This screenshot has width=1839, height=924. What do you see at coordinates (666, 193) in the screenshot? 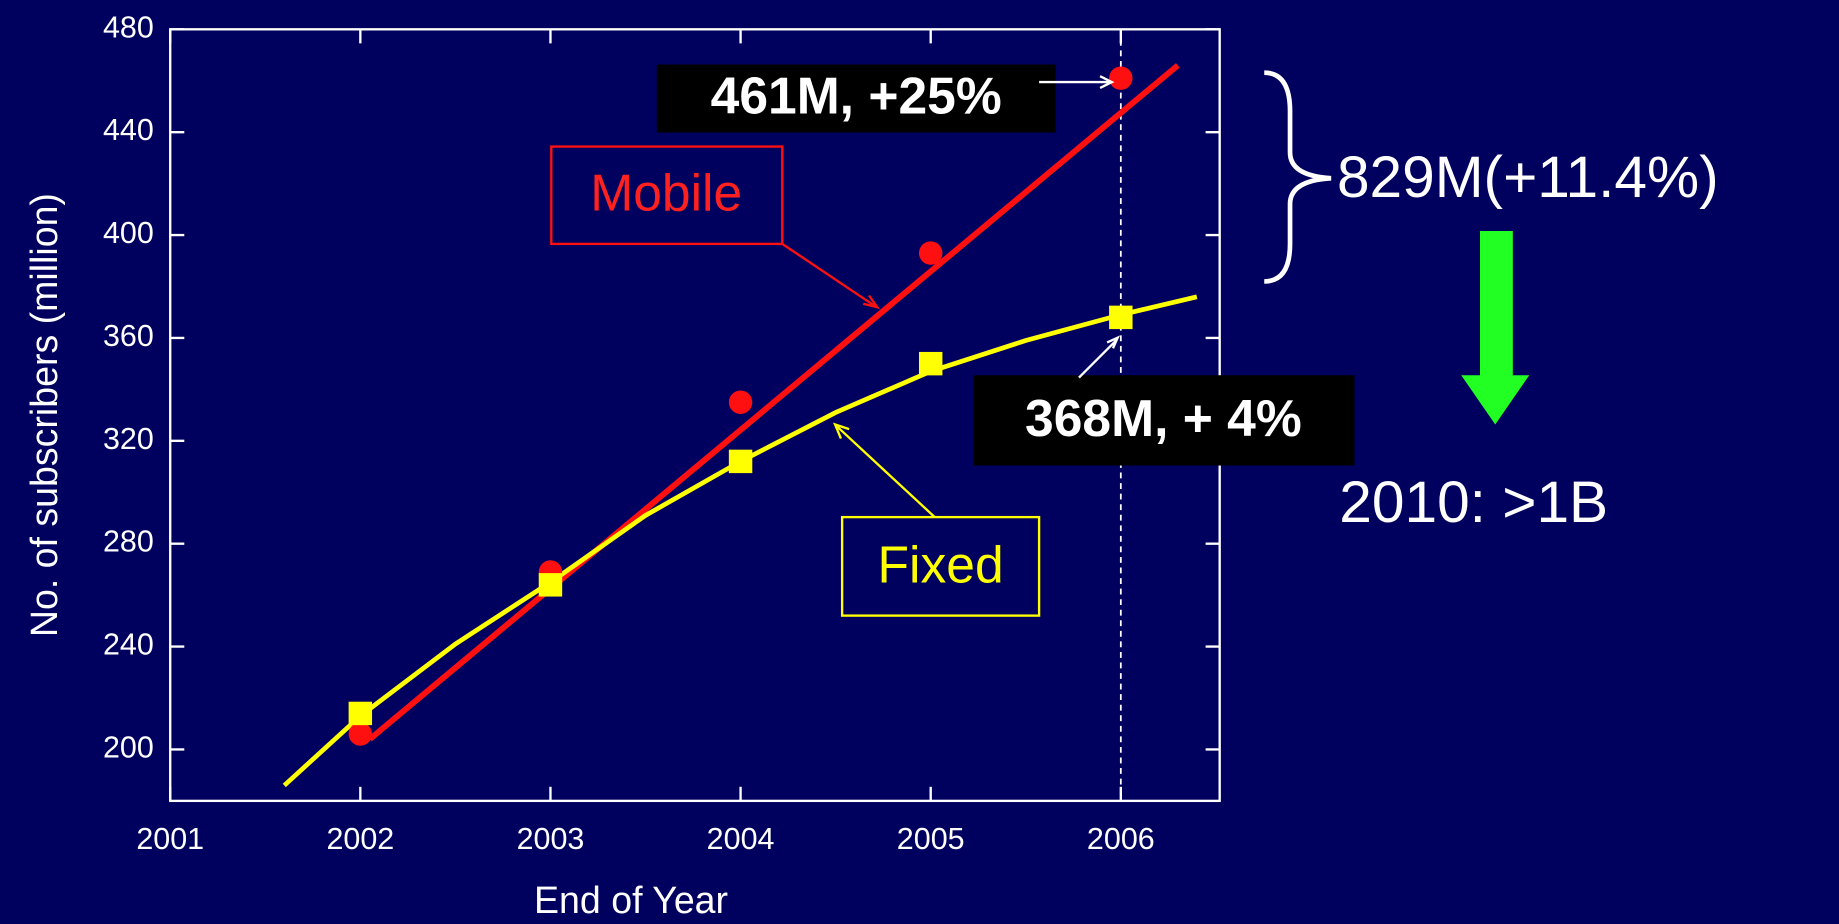
I see `legend-label: Mobile` at bounding box center [666, 193].